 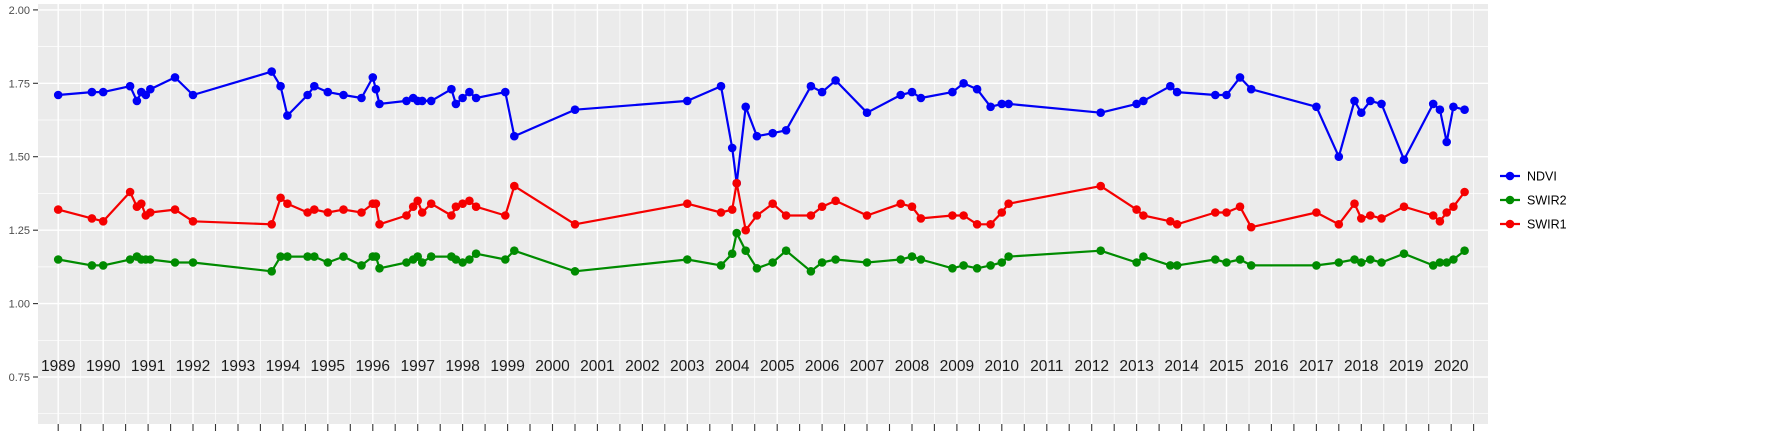 I want to click on x-axis-label: 2018, so click(x=1361, y=366).